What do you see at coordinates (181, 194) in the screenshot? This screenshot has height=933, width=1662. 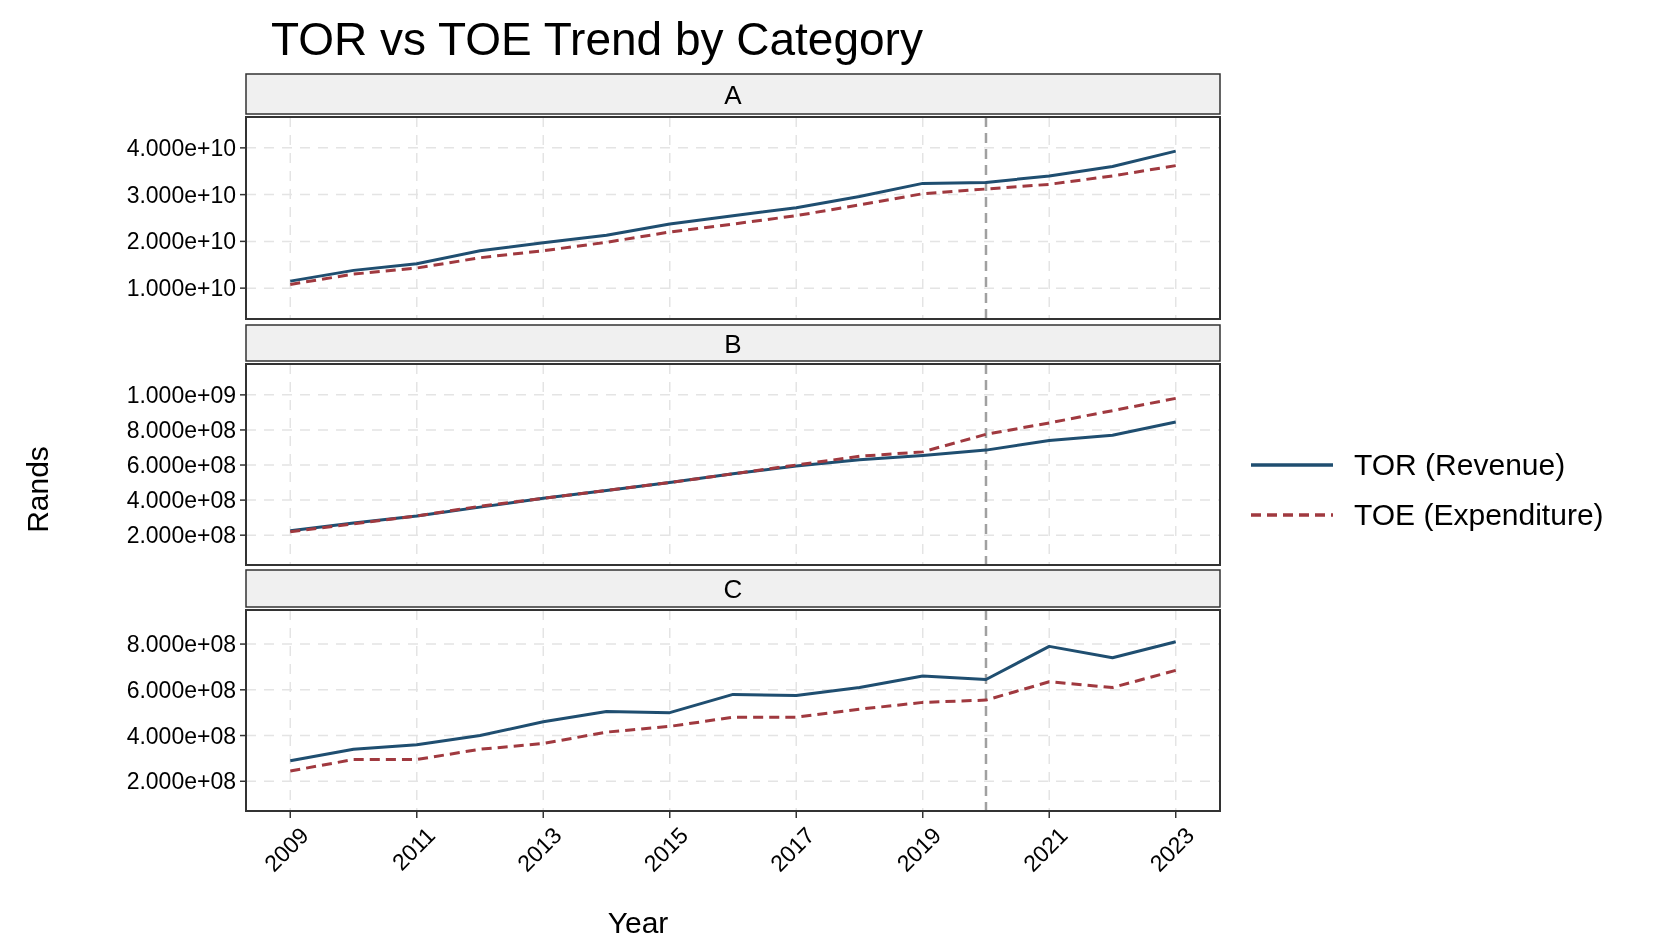 I see `y-tick-label: 3.000e+10` at bounding box center [181, 194].